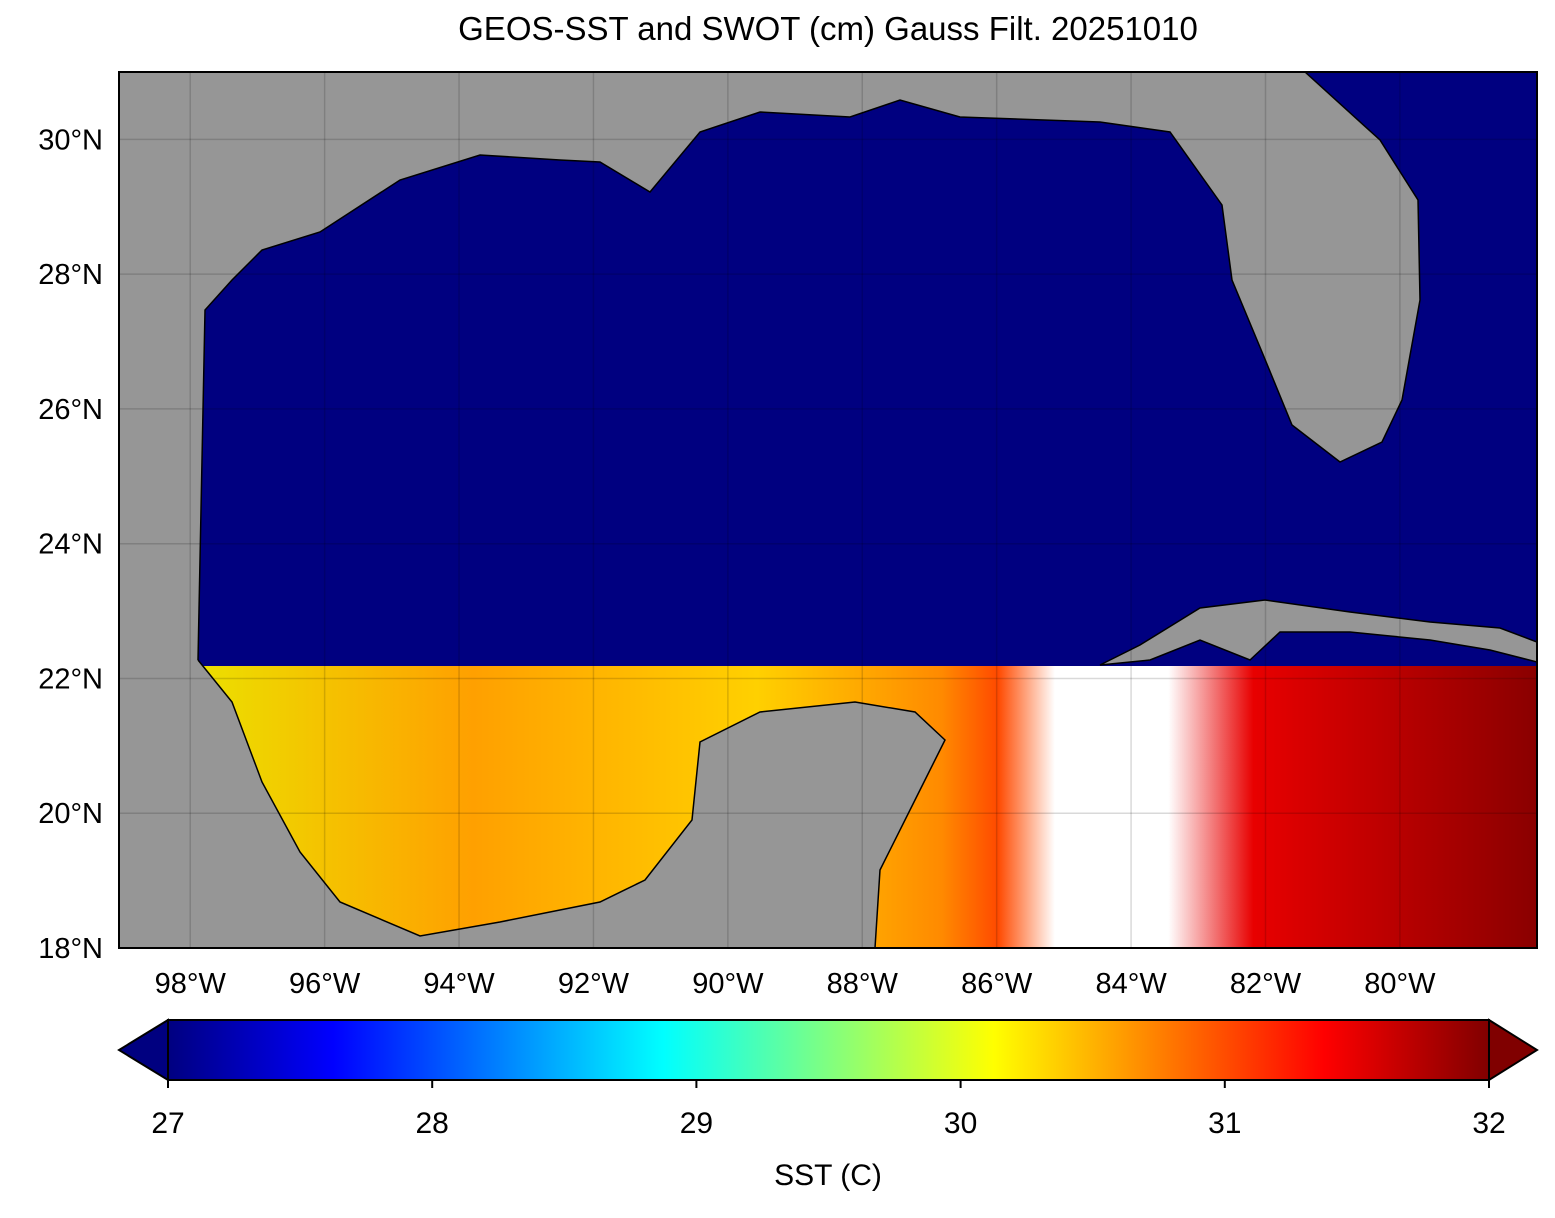 The width and height of the screenshot is (1555, 1218). Describe the element at coordinates (70, 679) in the screenshot. I see `y-tick-label: 22°N` at that location.